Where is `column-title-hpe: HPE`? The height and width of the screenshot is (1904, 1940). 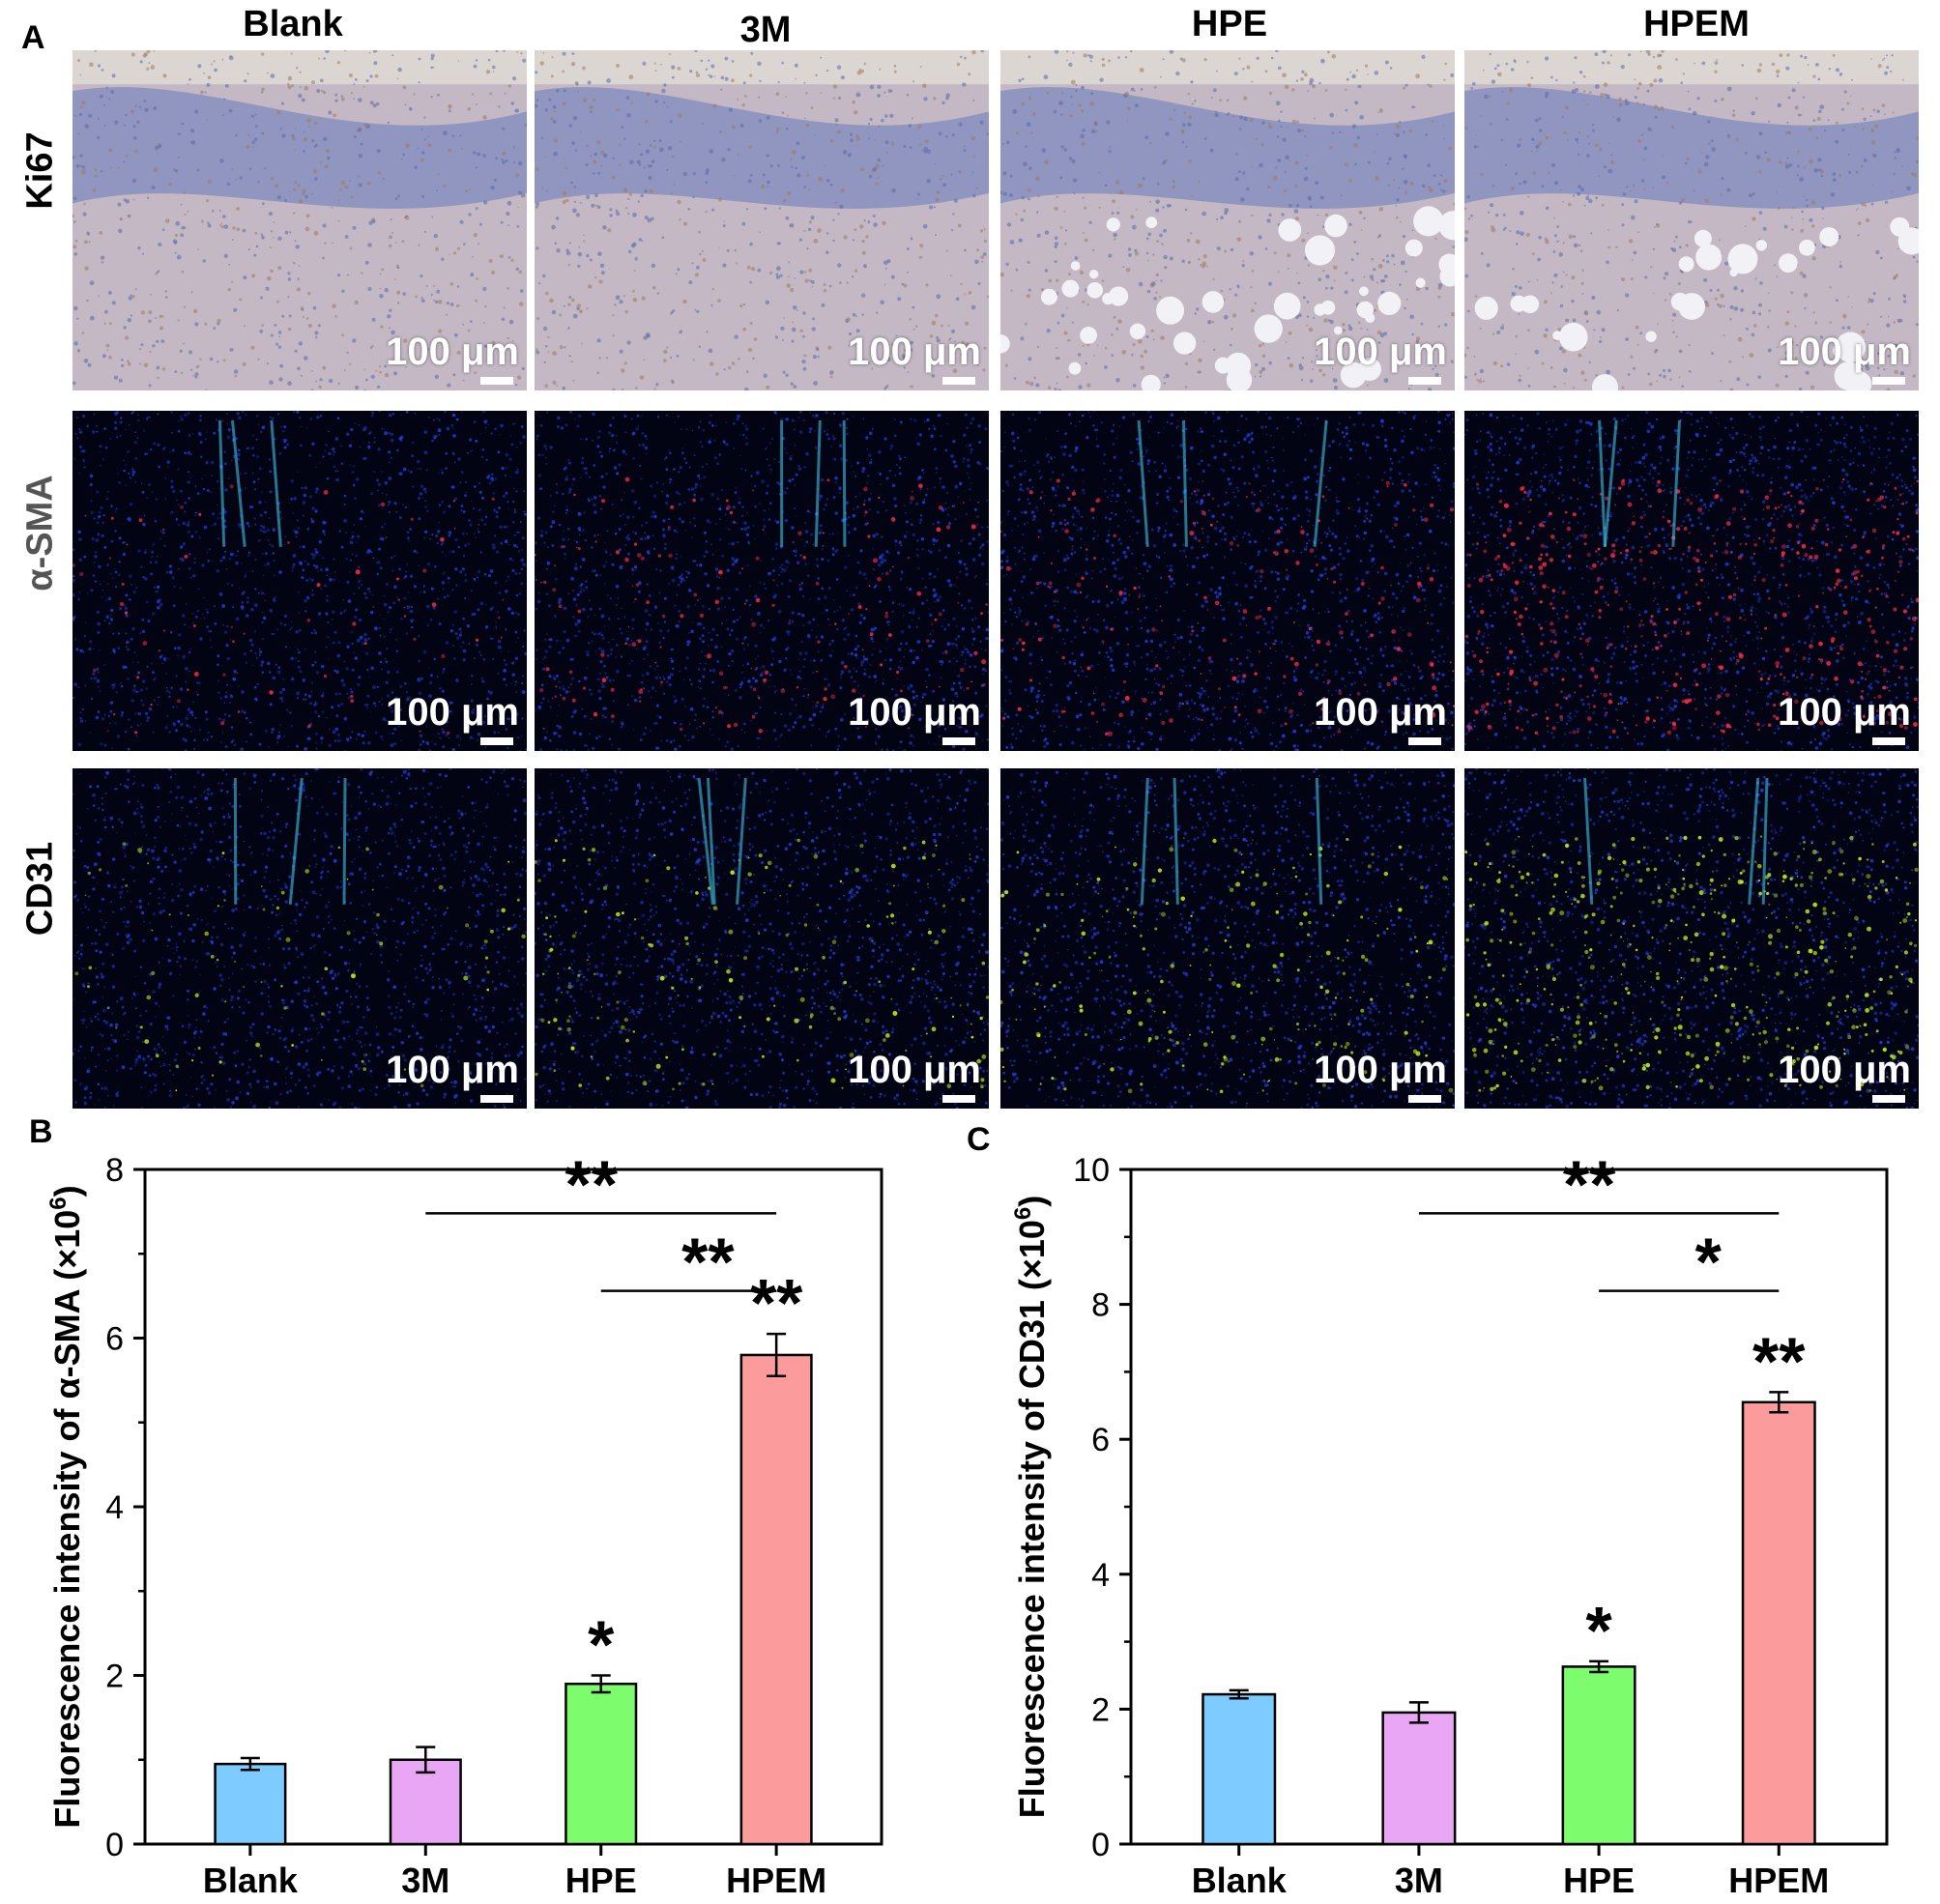 column-title-hpe: HPE is located at coordinates (1230, 24).